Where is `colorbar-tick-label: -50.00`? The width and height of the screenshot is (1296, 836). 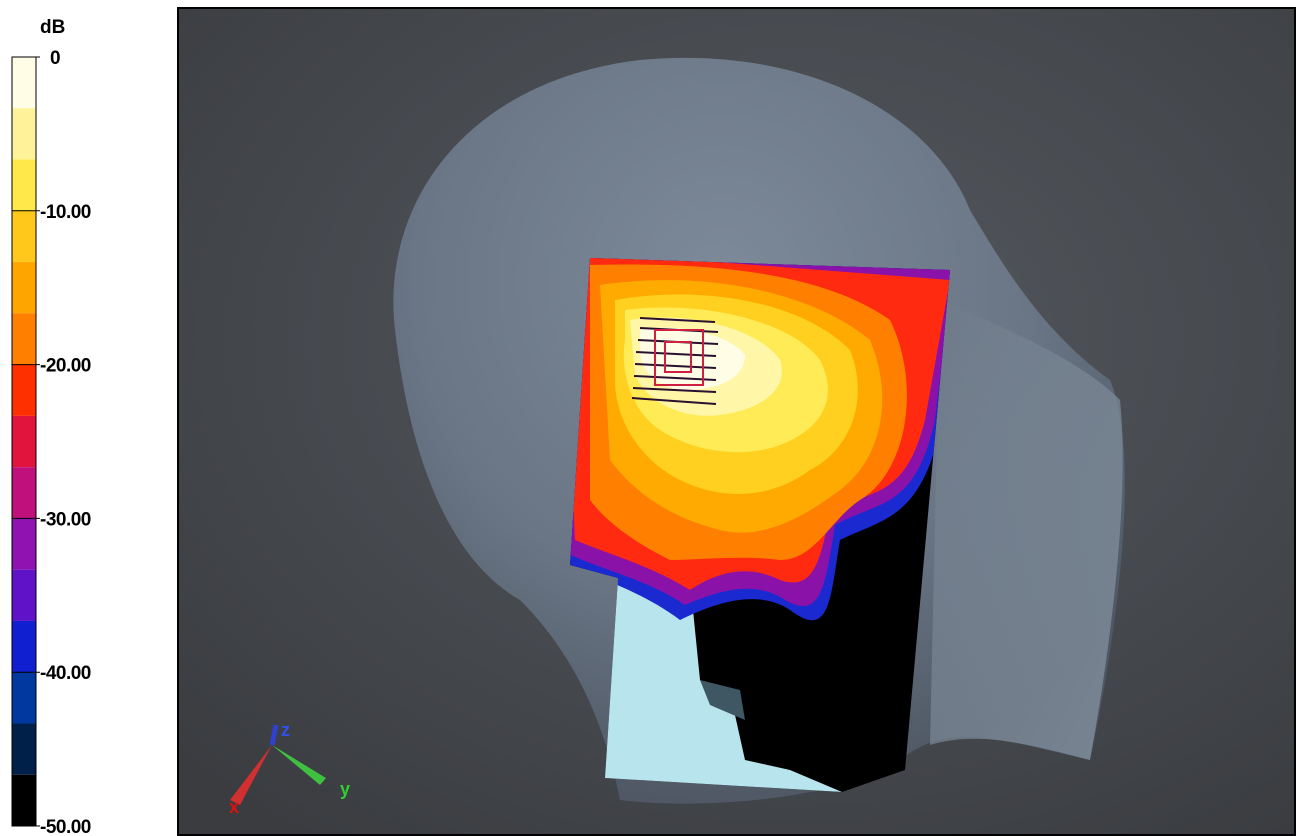
colorbar-tick-label: -50.00 is located at coordinates (65, 826).